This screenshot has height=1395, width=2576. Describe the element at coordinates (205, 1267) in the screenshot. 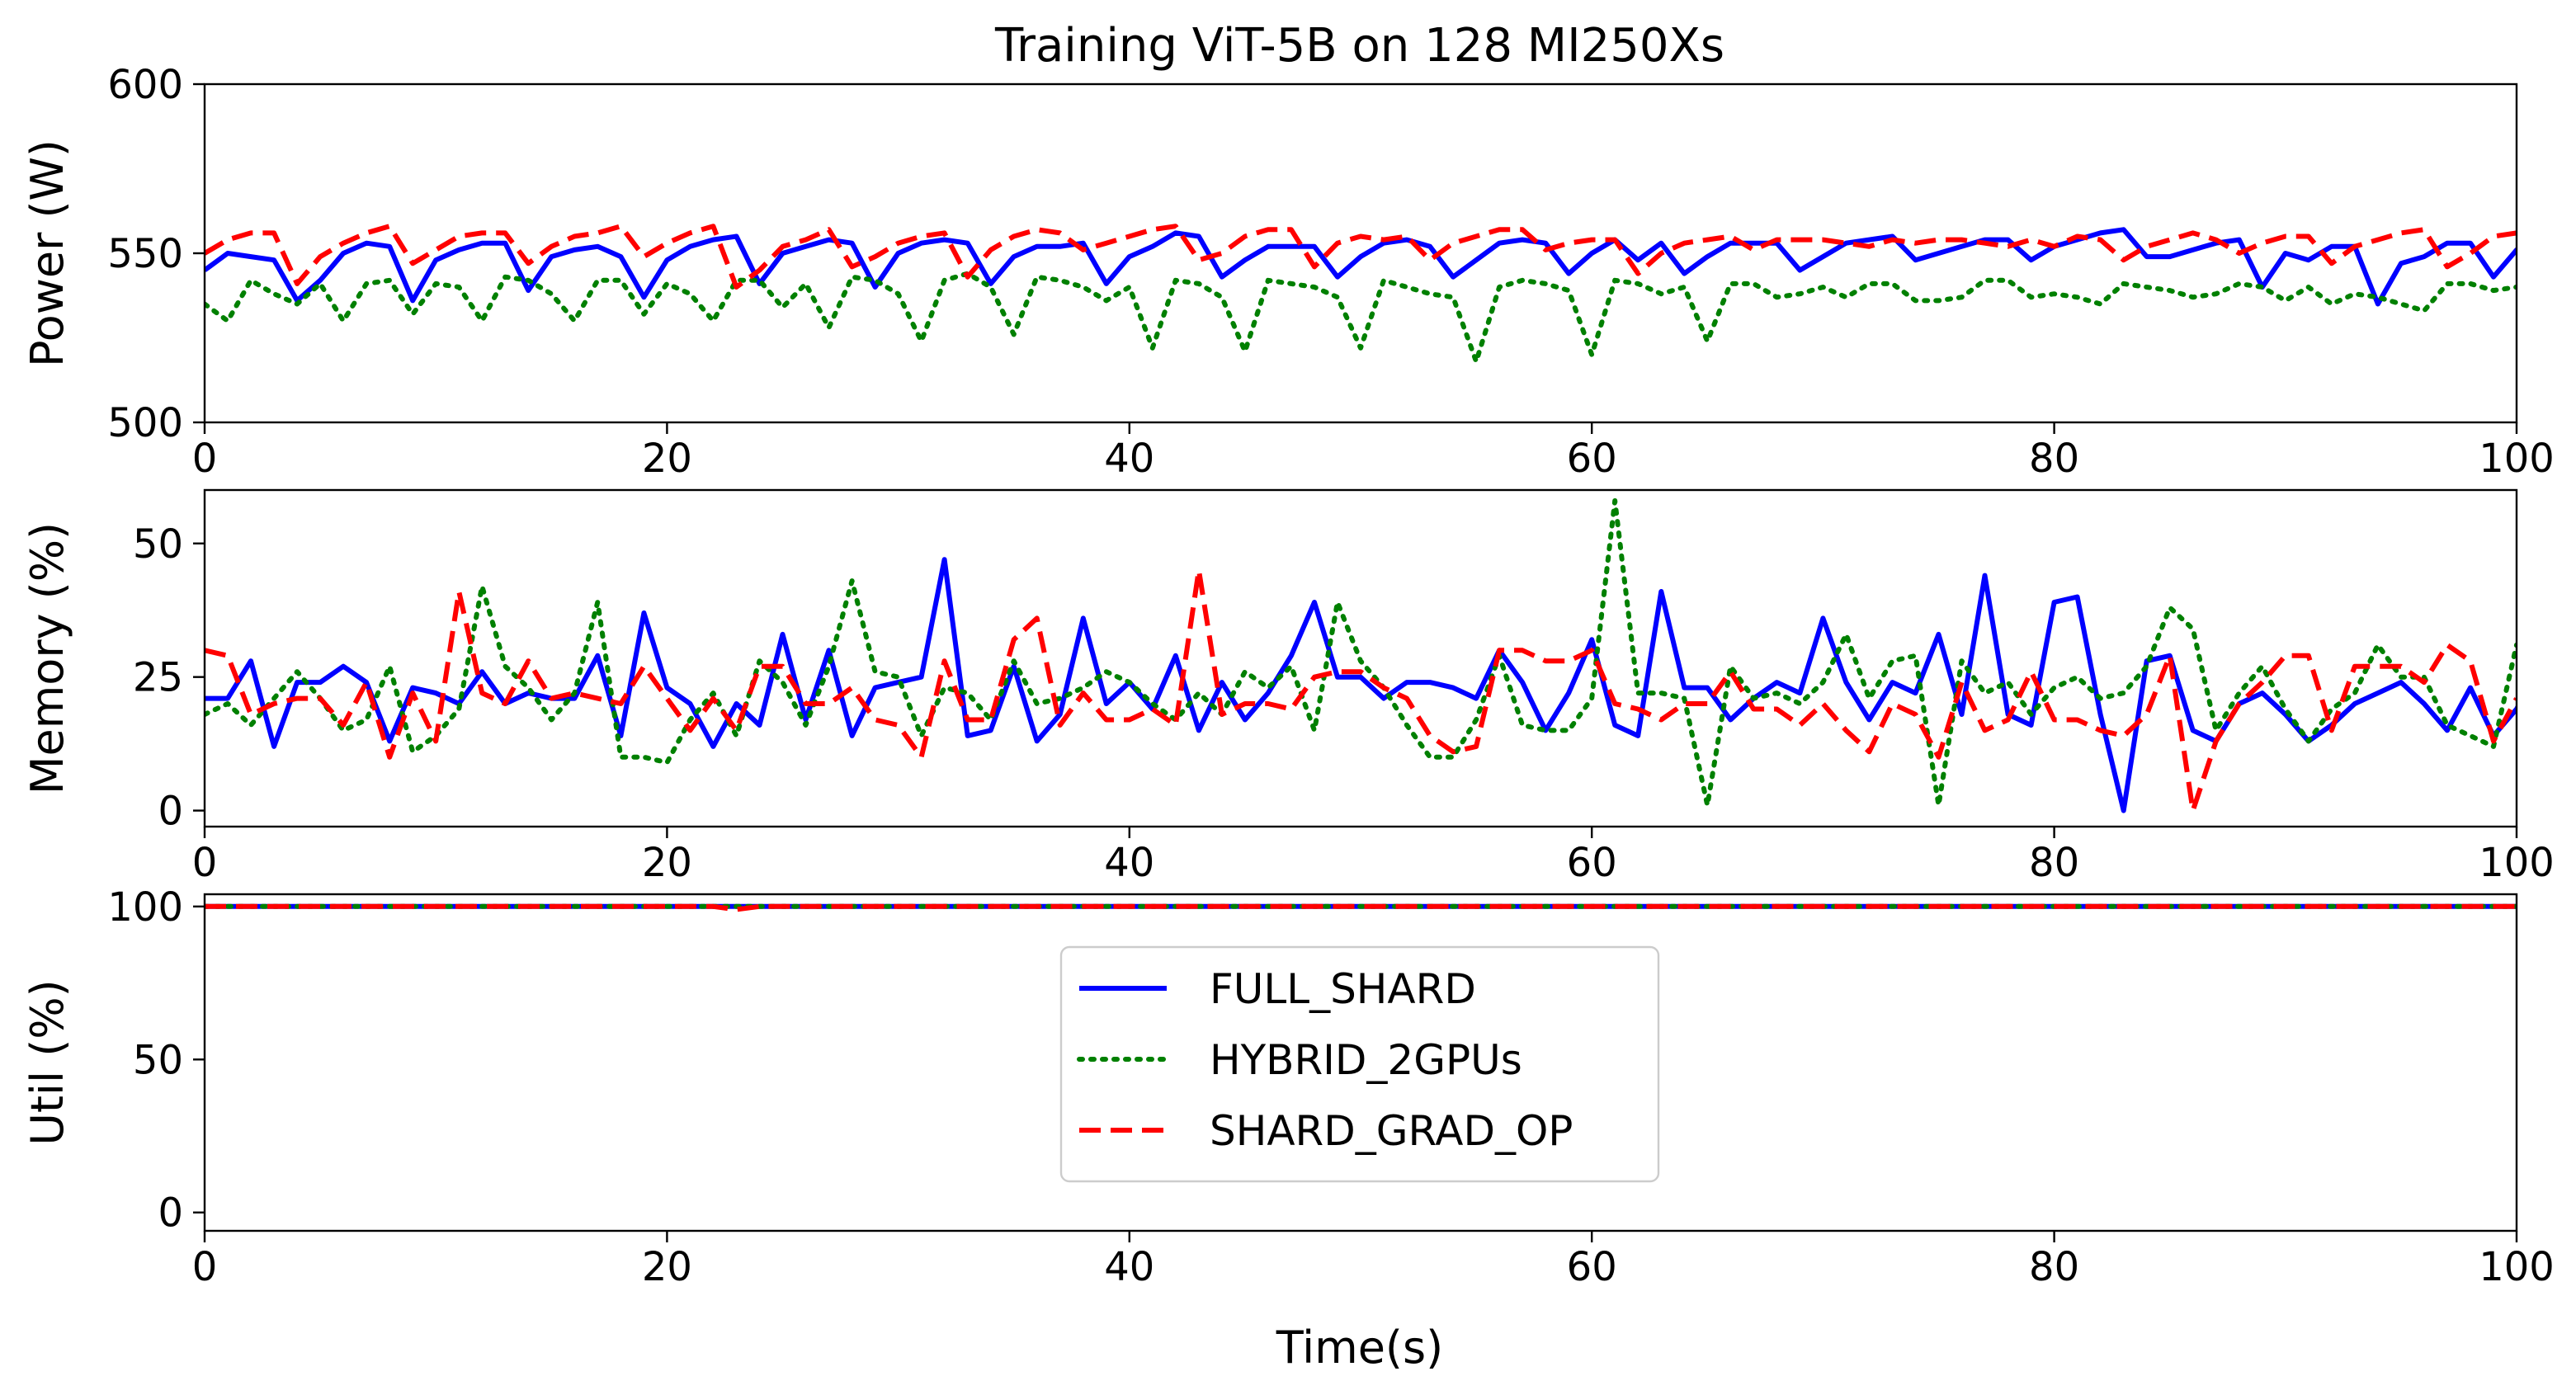

I see `x-tick-label-util: 0` at that location.